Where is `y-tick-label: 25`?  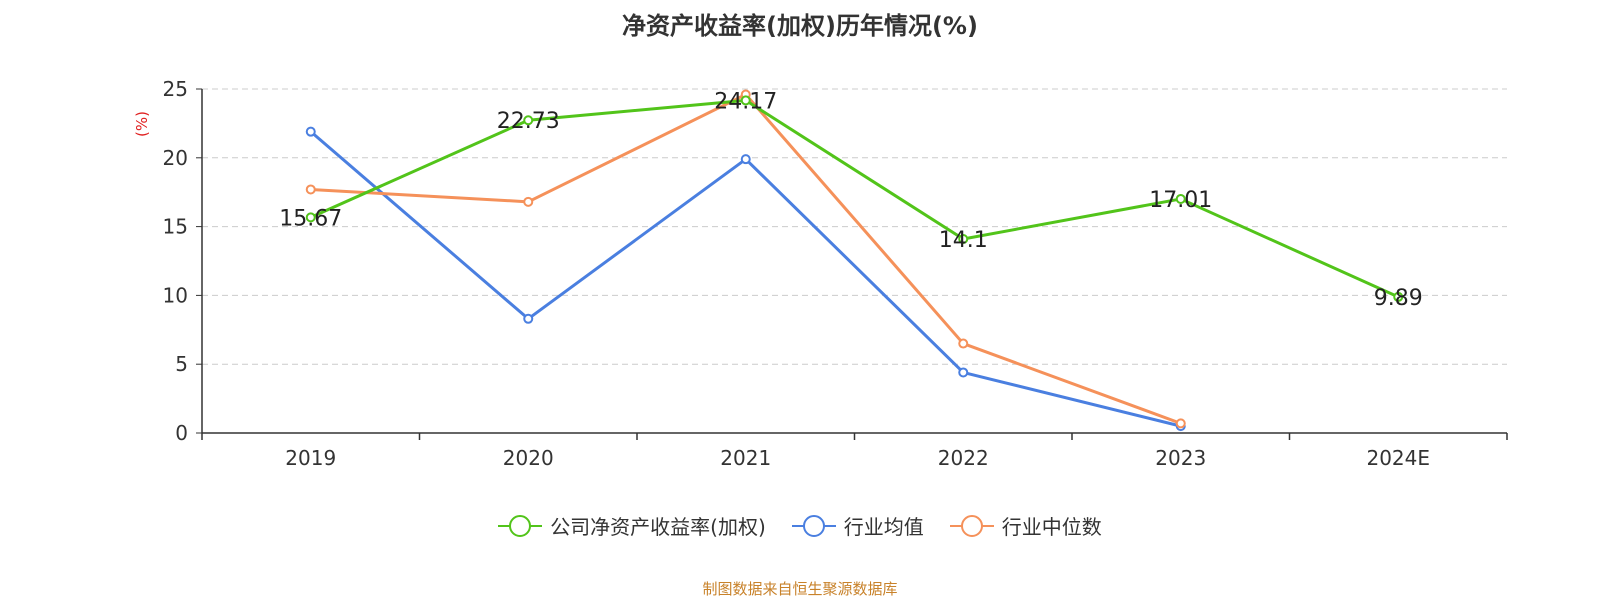 y-tick-label: 25 is located at coordinates (175, 89).